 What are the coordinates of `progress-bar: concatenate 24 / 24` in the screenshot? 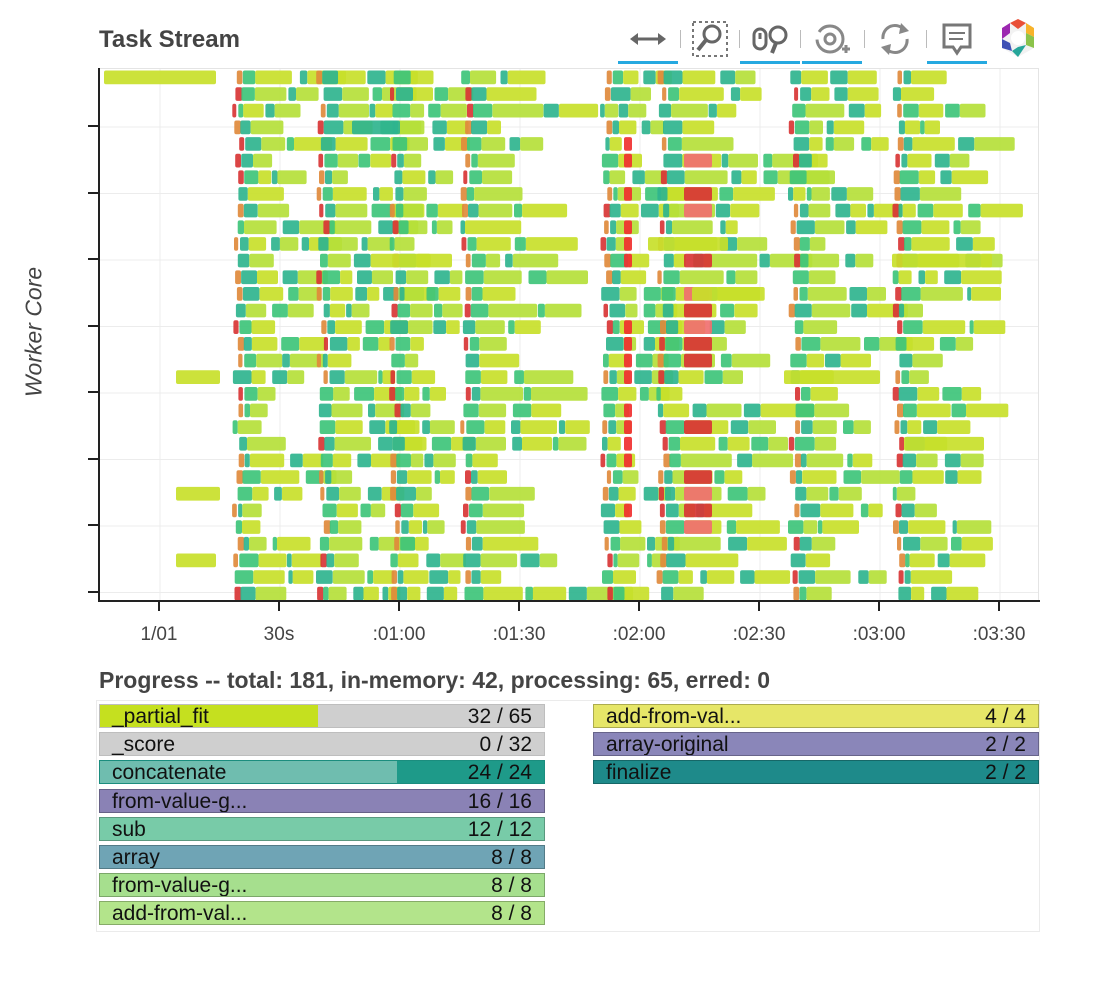 It's located at (322, 772).